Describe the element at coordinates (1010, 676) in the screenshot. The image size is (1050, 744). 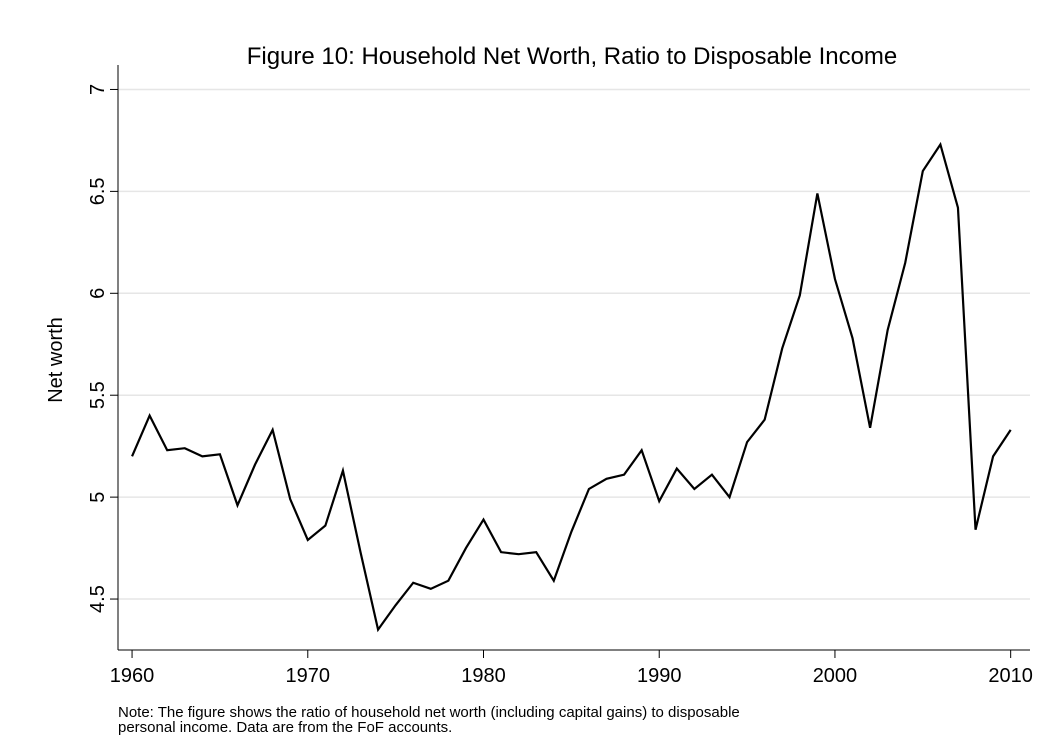
I see `x-tick-label: 2010` at that location.